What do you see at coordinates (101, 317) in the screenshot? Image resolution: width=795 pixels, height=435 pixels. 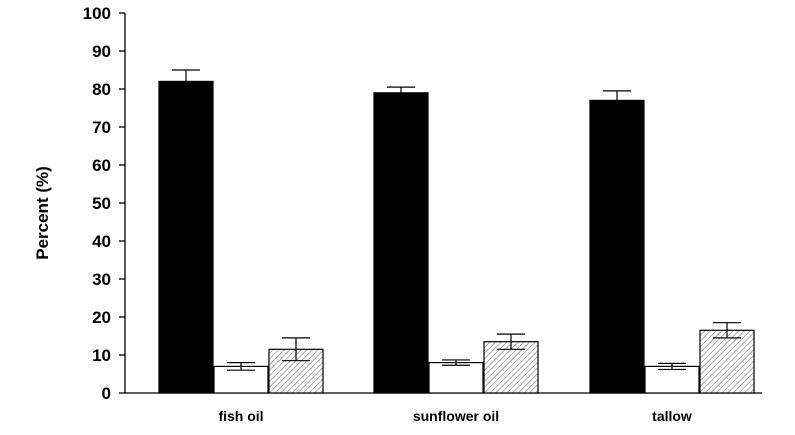 I see `y-tick-label: 20` at bounding box center [101, 317].